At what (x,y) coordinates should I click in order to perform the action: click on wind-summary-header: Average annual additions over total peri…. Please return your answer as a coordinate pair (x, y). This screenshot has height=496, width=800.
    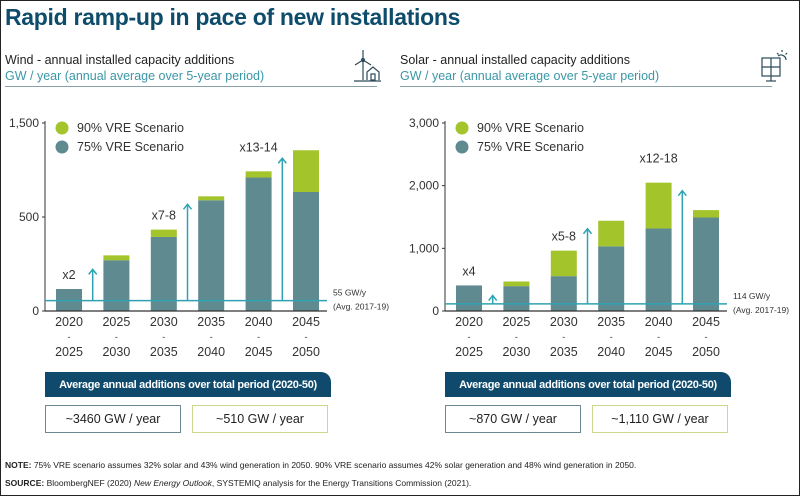
    Looking at the image, I should click on (188, 384).